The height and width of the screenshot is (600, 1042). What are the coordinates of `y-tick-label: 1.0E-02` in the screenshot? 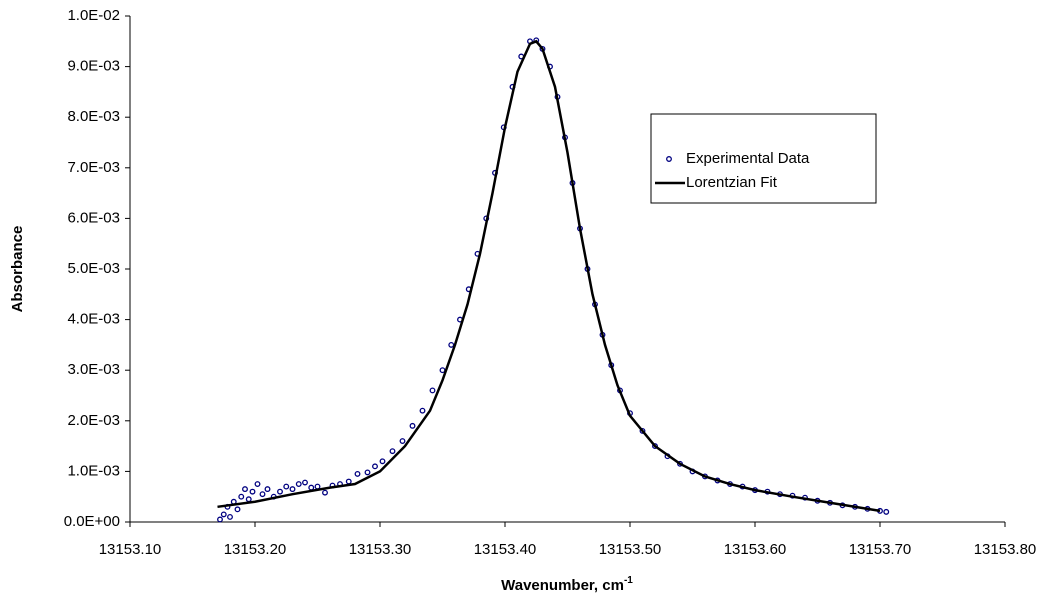 It's located at (93, 15).